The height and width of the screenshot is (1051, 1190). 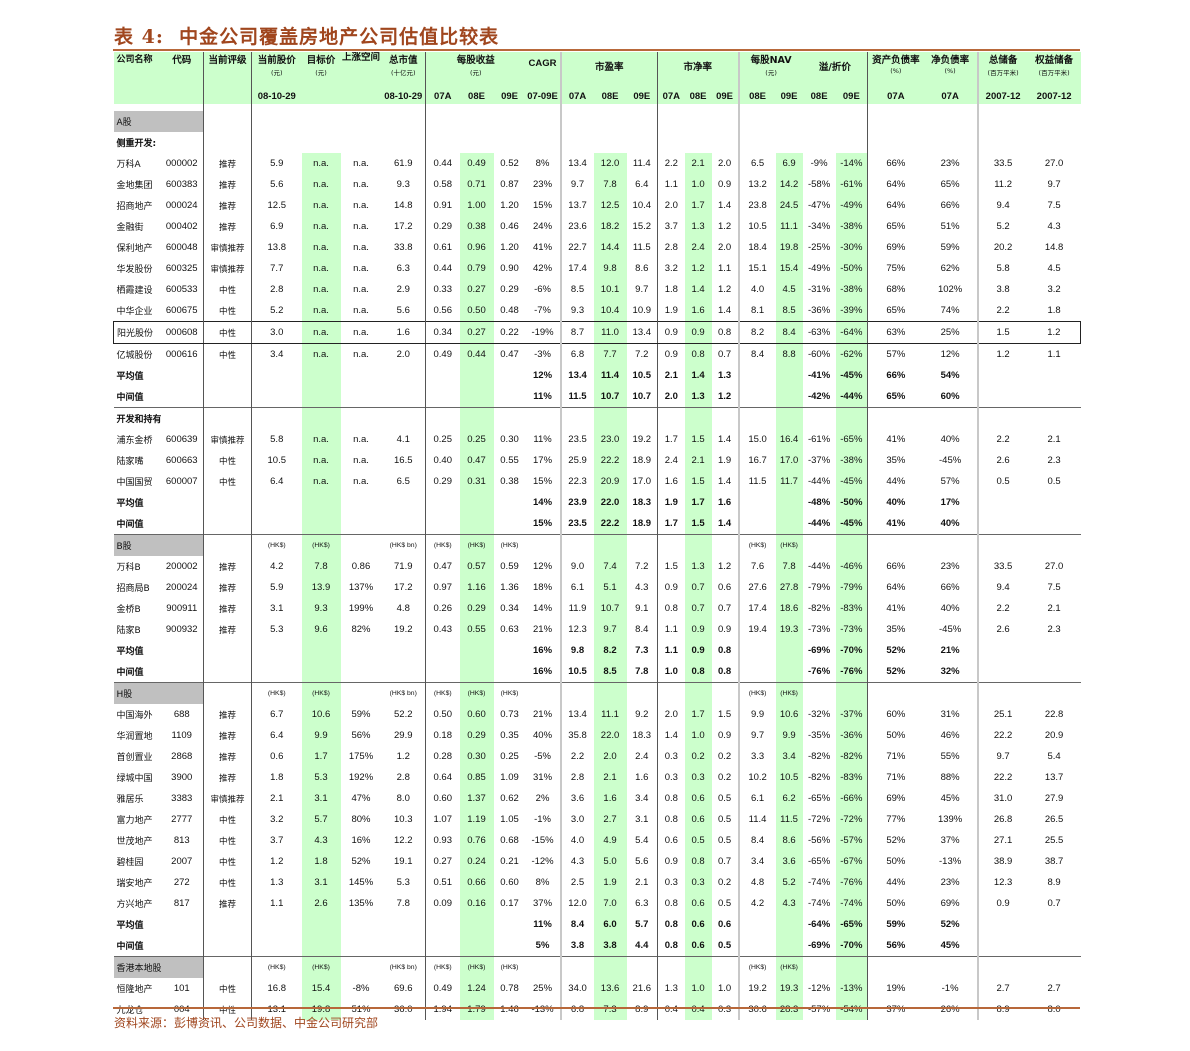 I want to click on header-reserve-label: 总储备, so click(x=1003, y=60).